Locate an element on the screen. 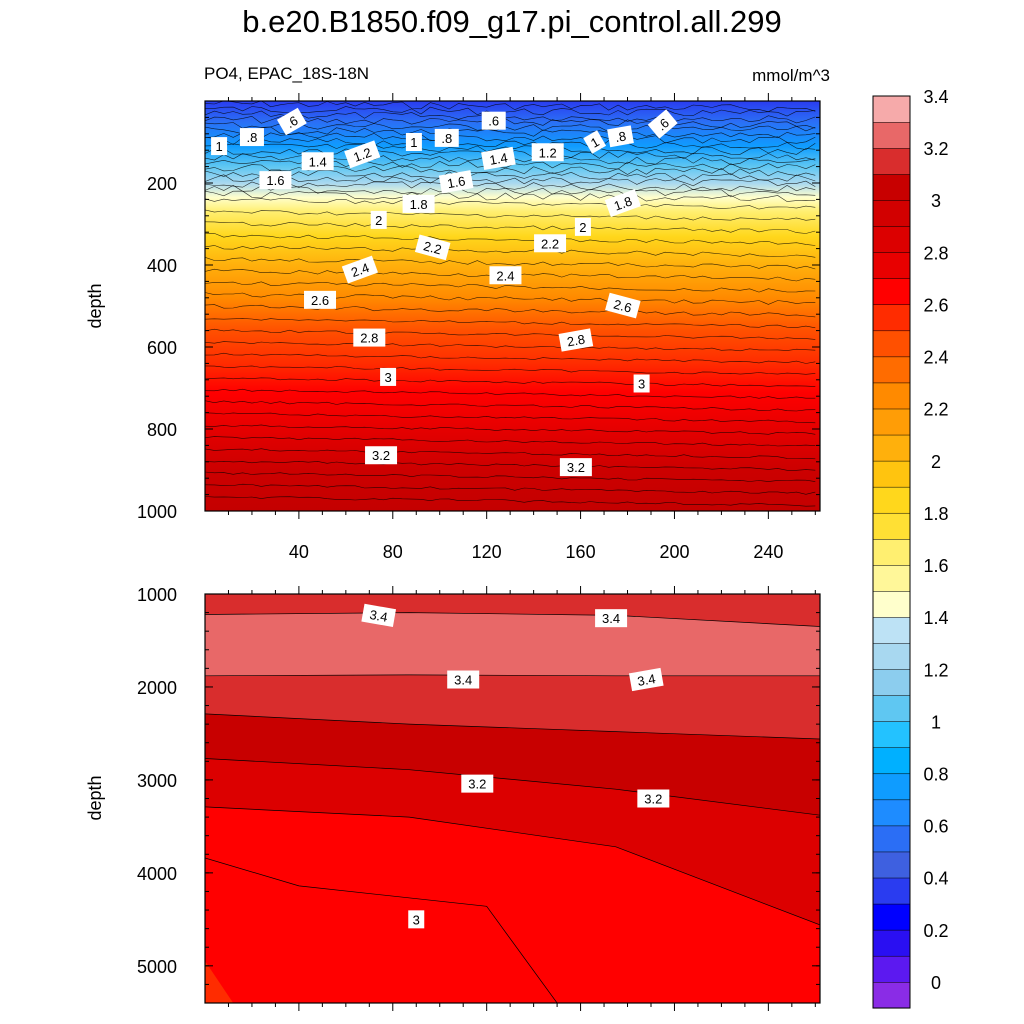  contour-label: 3 is located at coordinates (416, 919).